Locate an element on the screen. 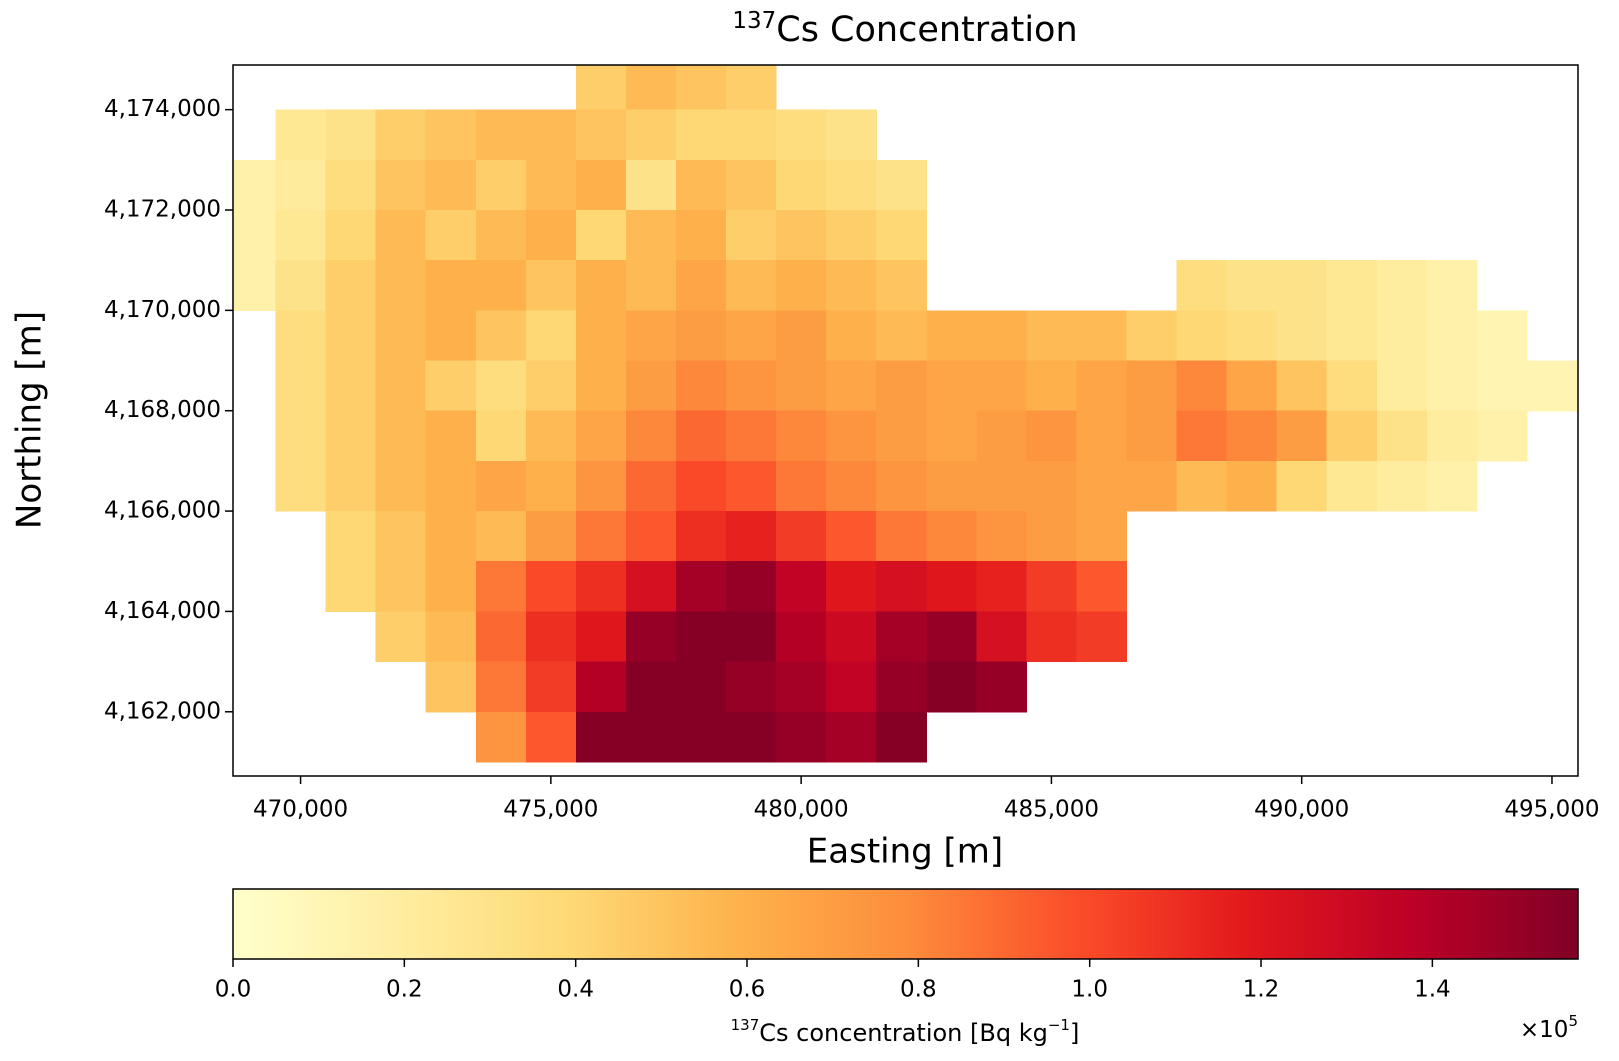 The image size is (1619, 1061). colorbar-tick-label: 1.2 is located at coordinates (1261, 990).